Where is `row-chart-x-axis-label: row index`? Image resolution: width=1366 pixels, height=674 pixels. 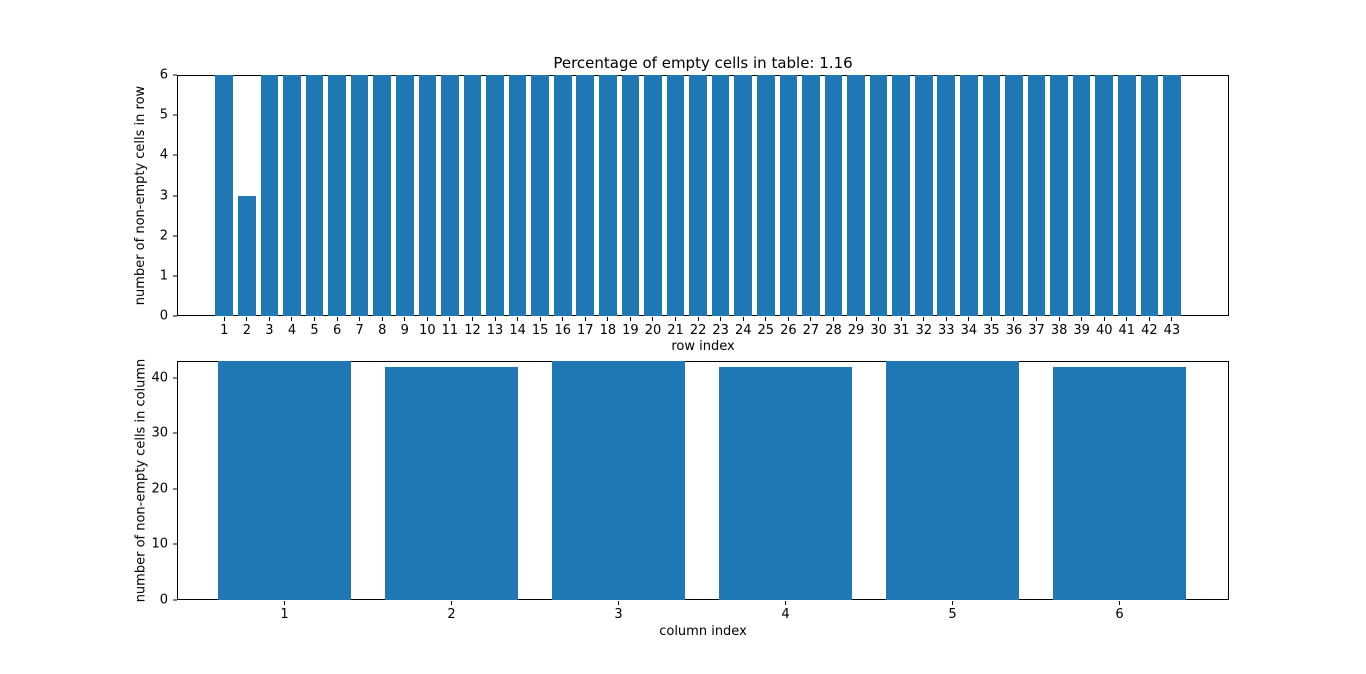 row-chart-x-axis-label: row index is located at coordinates (703, 346).